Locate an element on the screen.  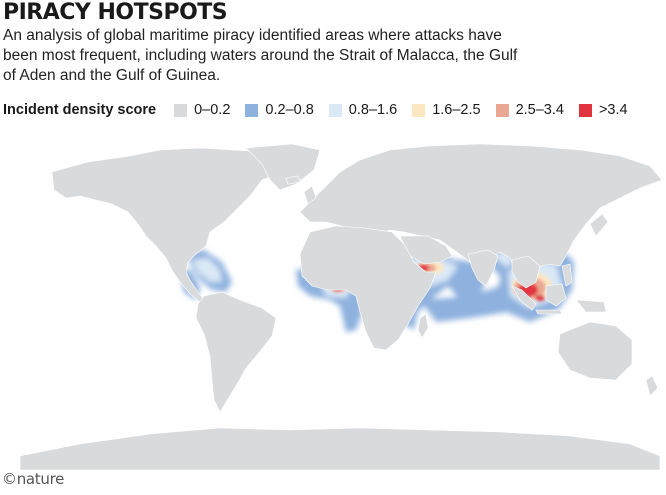
iceland is located at coordinates (293, 180).